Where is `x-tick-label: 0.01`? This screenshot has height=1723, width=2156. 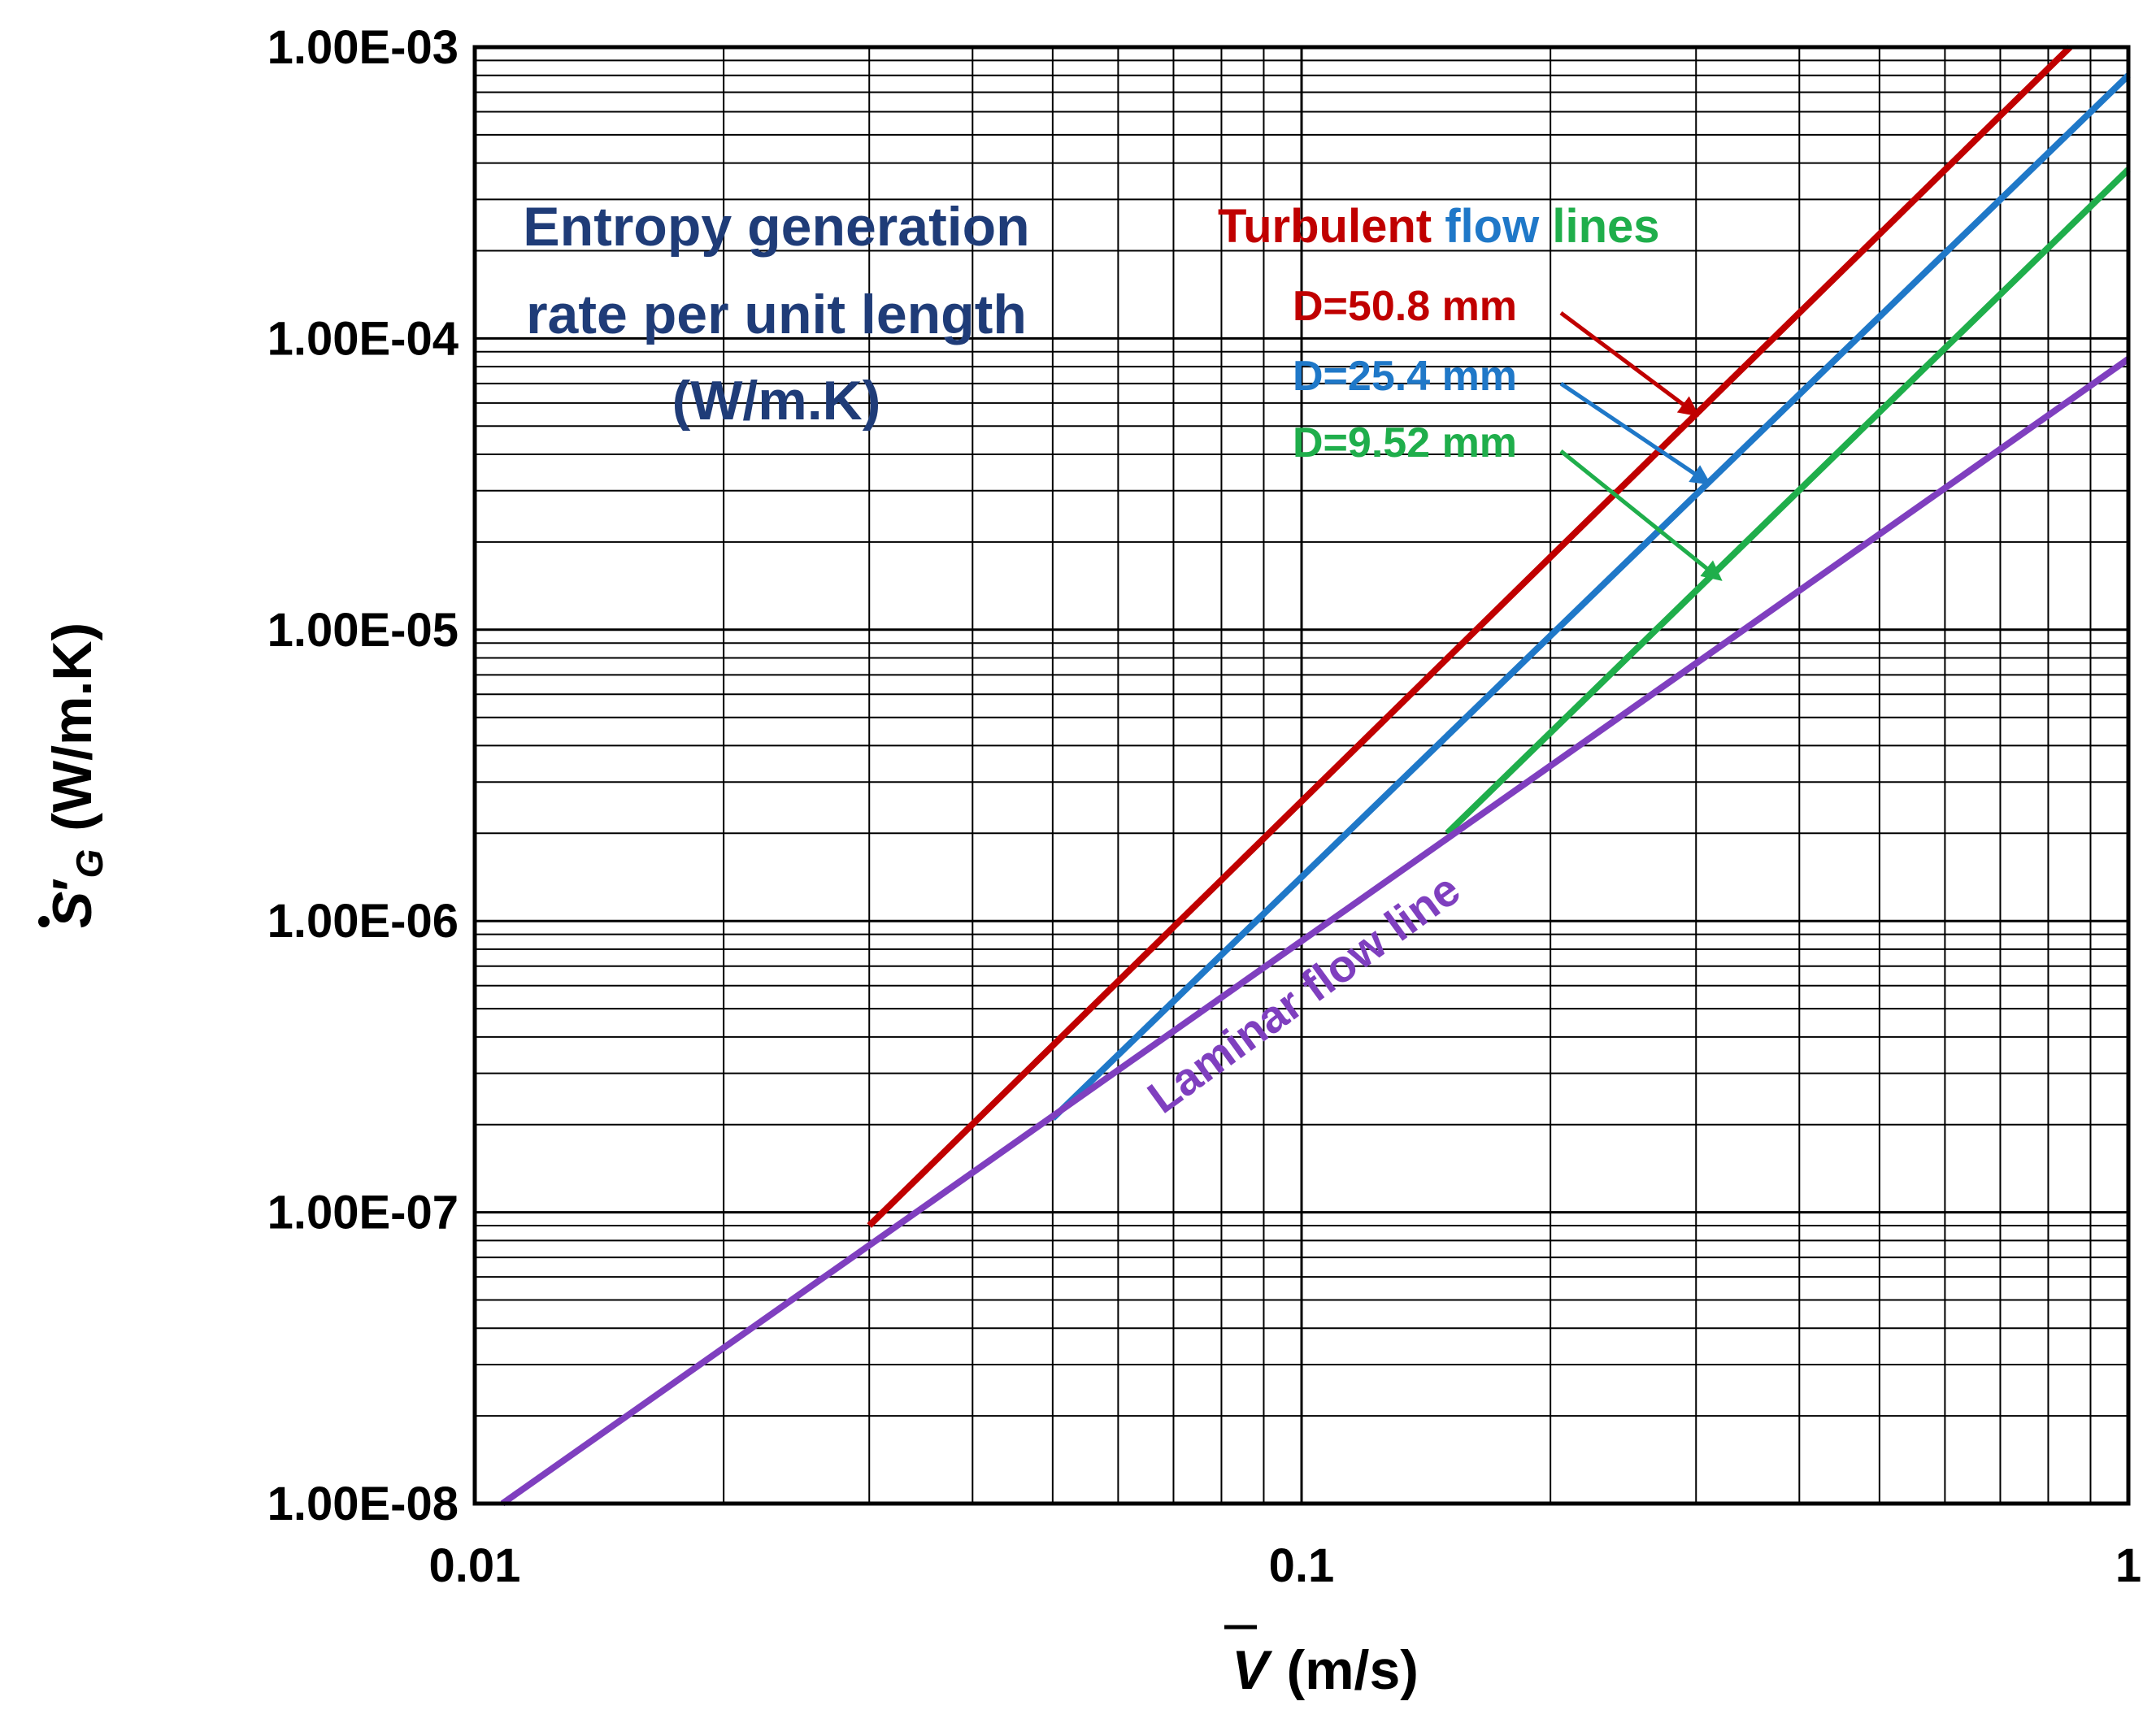 x-tick-label: 0.01 is located at coordinates (475, 1565).